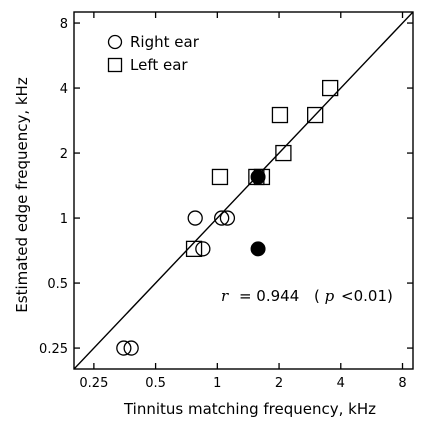  I want to click on x-tick-label-2: 1, so click(217, 383).